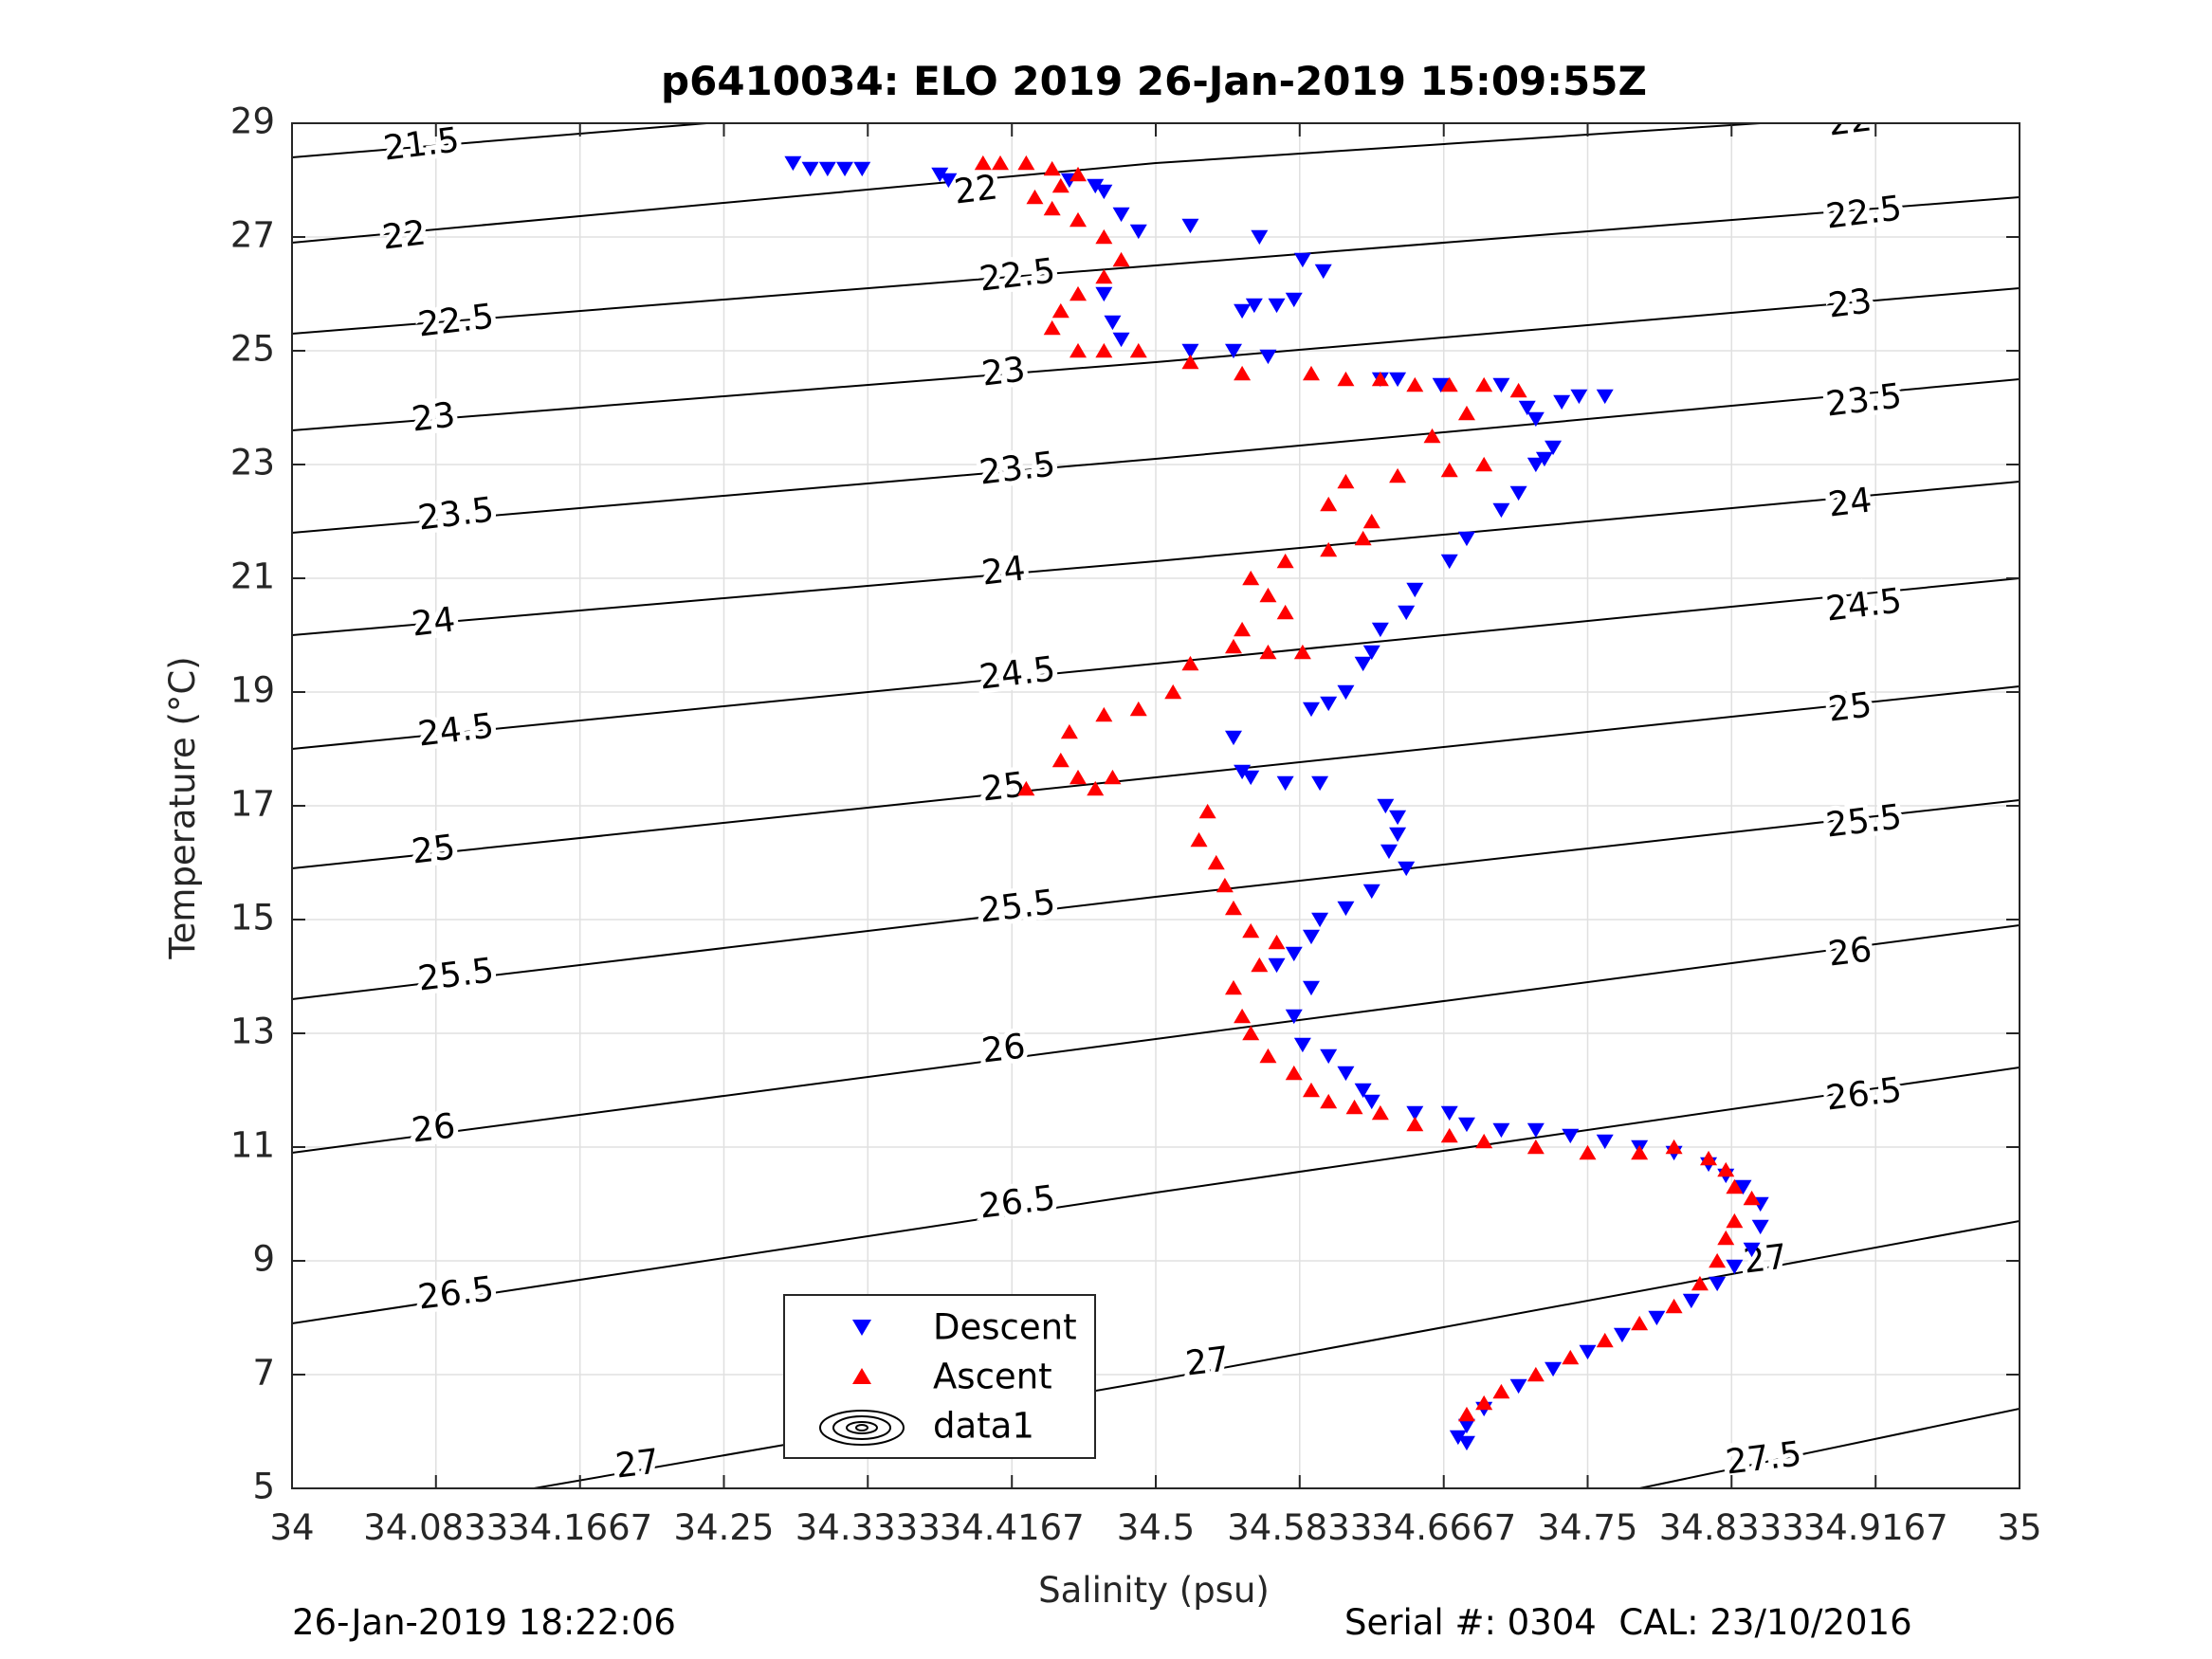  I want to click on legend-box, so click(939, 1376).